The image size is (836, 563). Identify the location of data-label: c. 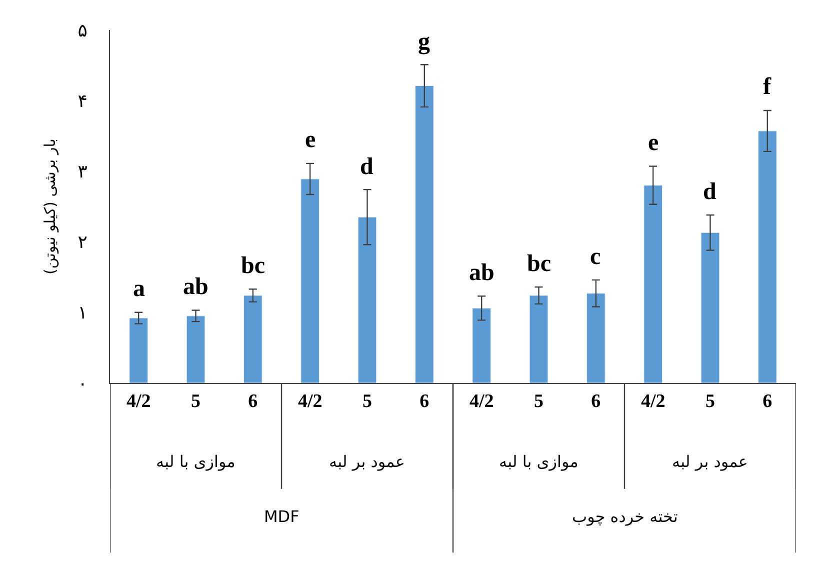
(595, 257).